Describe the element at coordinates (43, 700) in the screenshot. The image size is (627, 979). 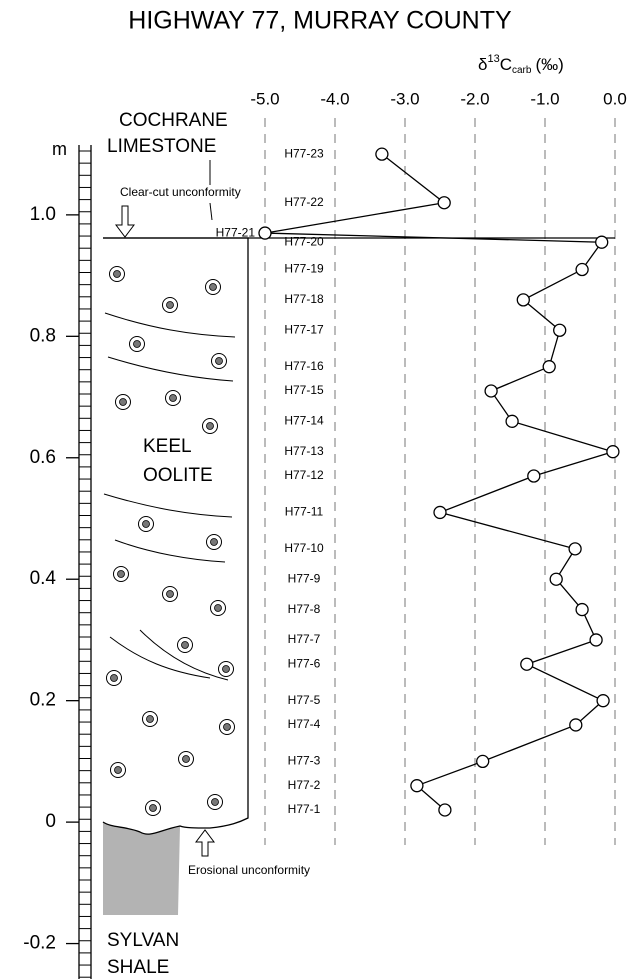
I see `y-tick-label: 0.2` at that location.